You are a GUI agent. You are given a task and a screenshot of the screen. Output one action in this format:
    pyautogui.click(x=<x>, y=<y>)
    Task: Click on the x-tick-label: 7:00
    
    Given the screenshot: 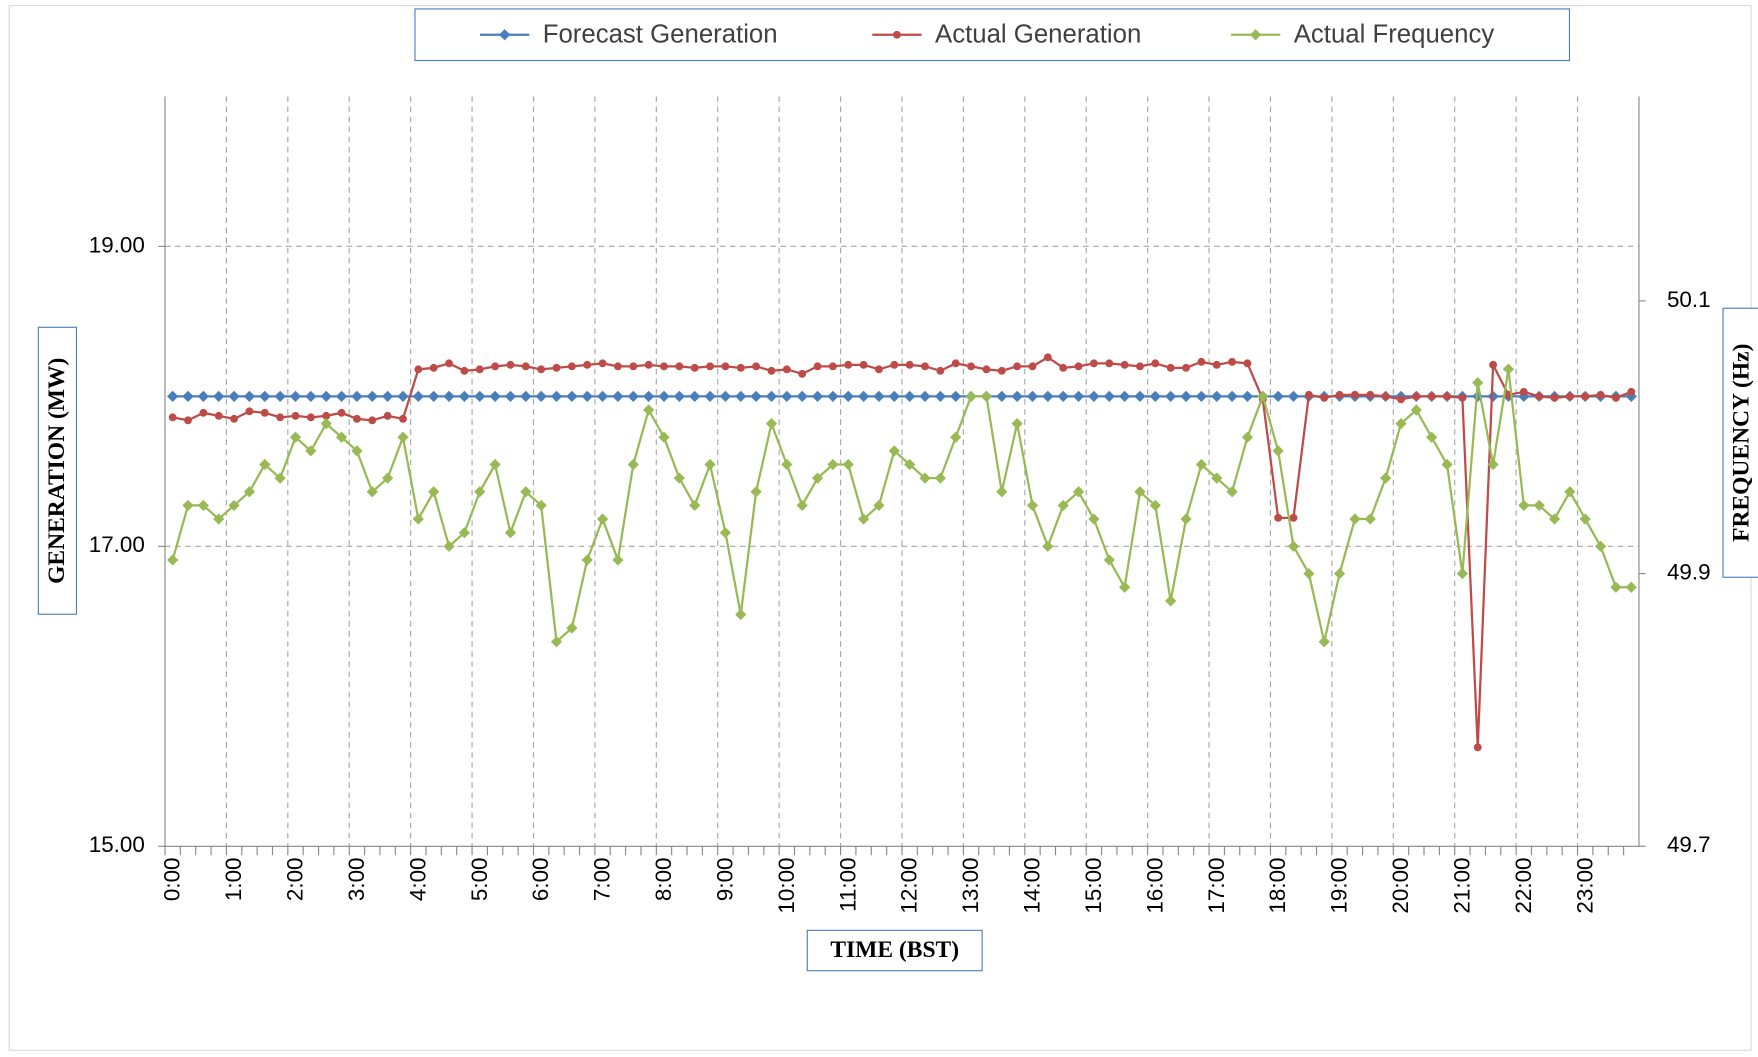 What is the action you would take?
    pyautogui.click(x=602, y=879)
    